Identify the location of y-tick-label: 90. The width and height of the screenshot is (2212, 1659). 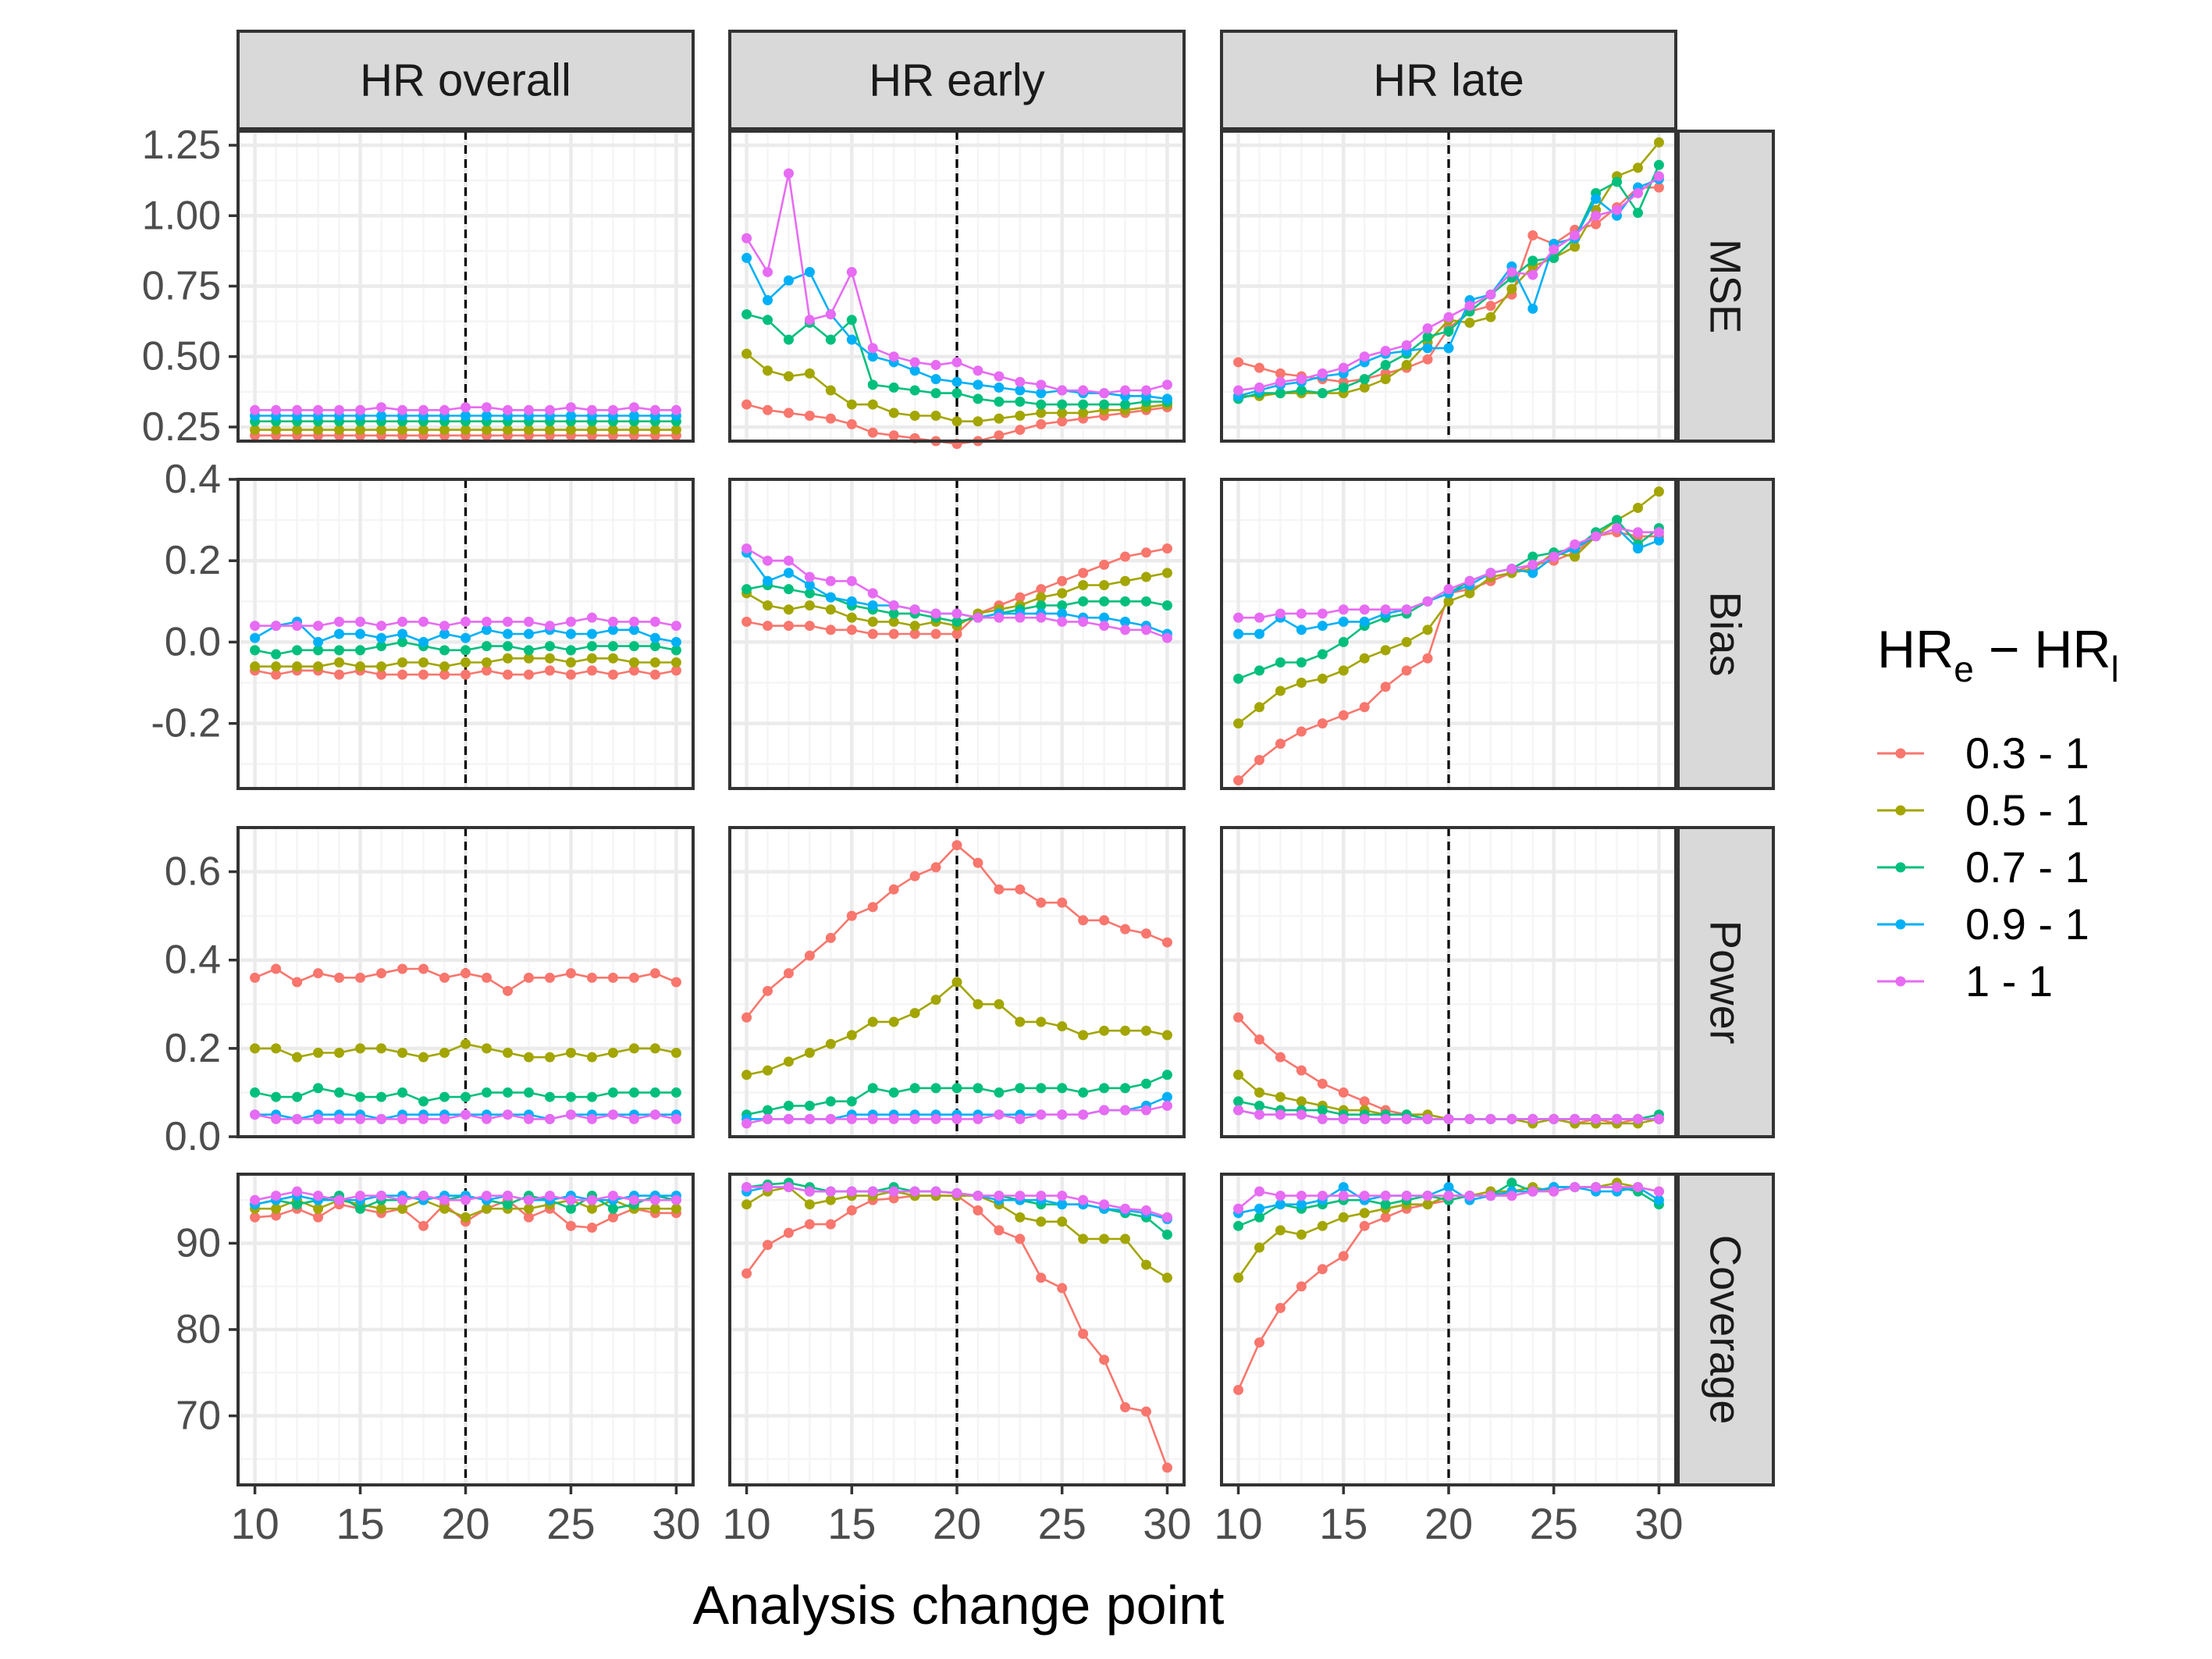
(199, 1243).